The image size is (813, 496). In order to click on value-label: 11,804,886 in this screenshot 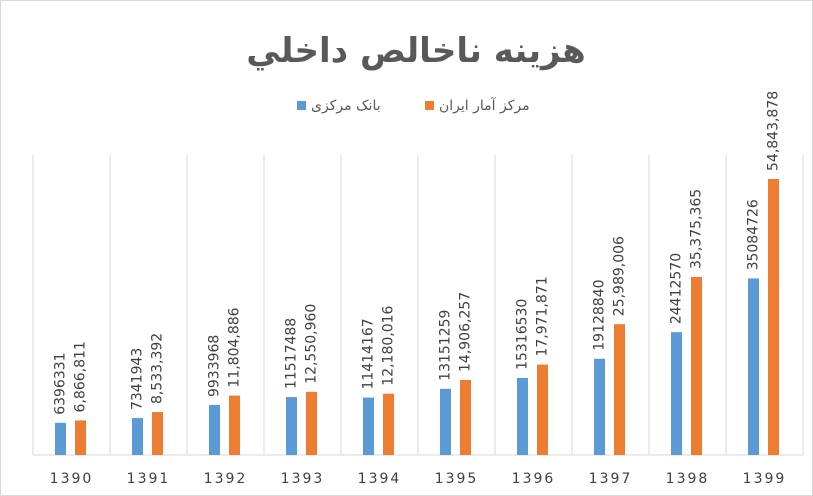, I will do `click(235, 347)`.